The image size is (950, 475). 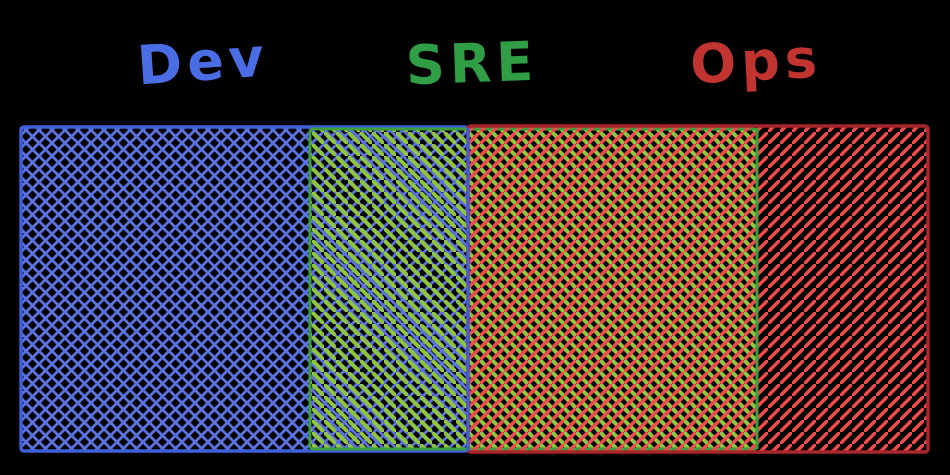 I want to click on label-dev: Dev, so click(x=203, y=61).